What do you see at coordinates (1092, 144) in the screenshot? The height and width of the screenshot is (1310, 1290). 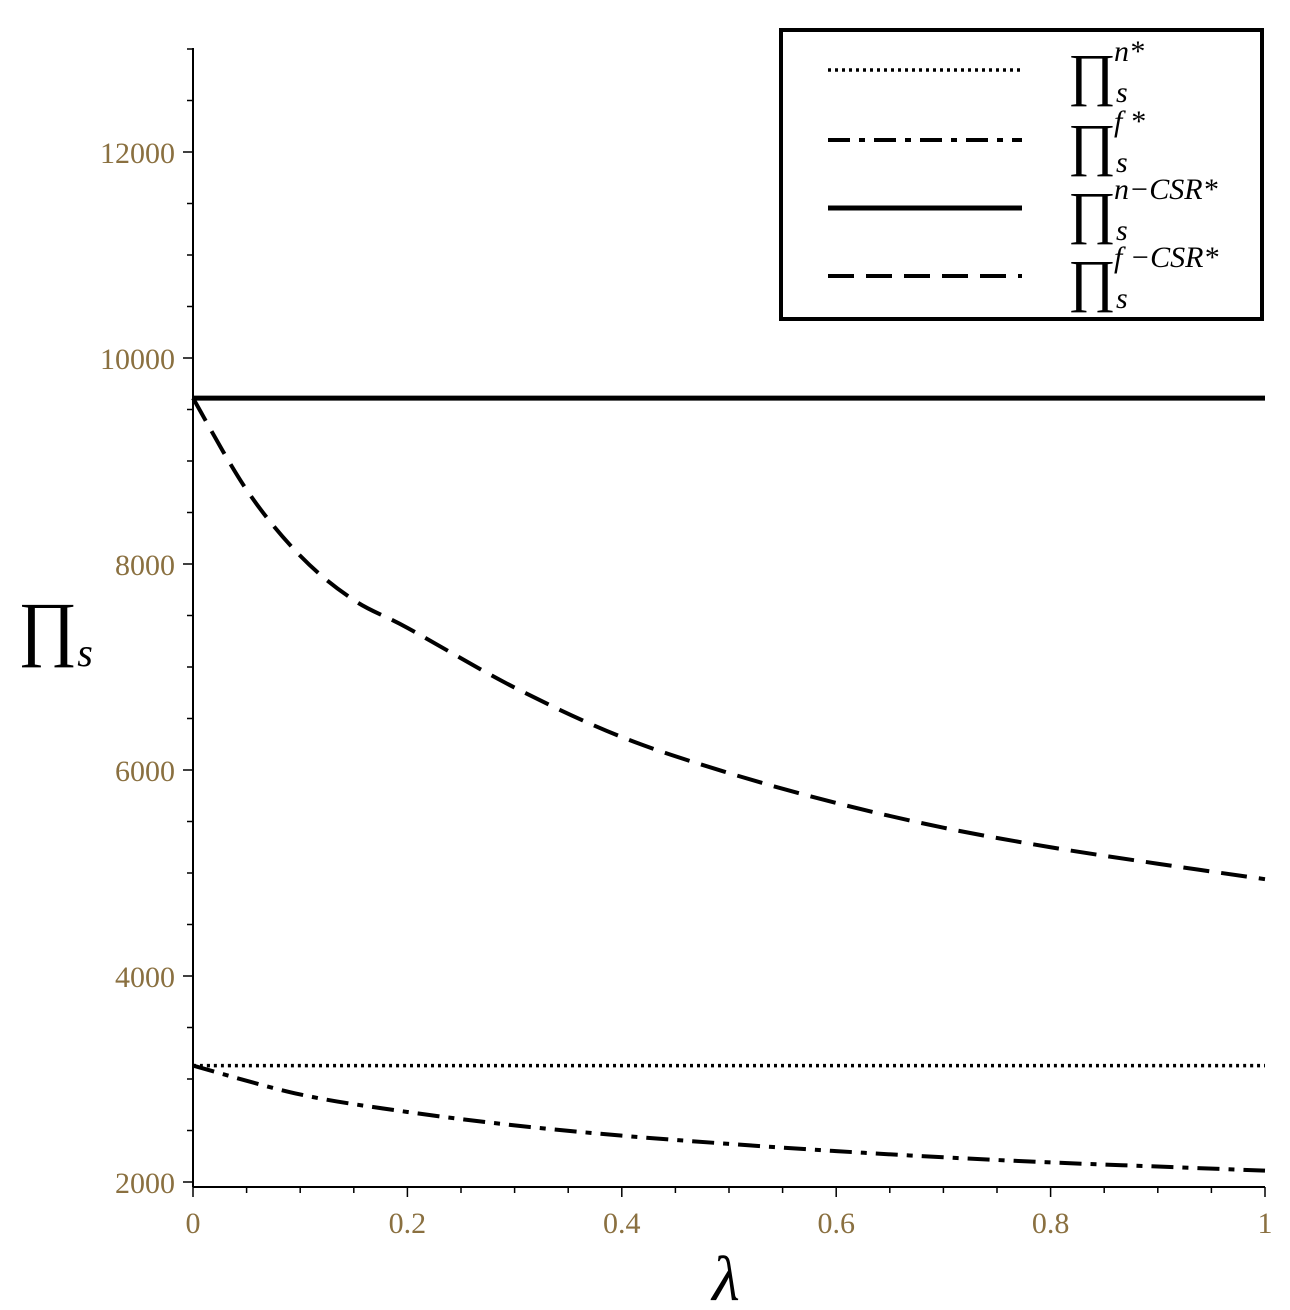 I see `legend-entry-pi_f: ∏` at bounding box center [1092, 144].